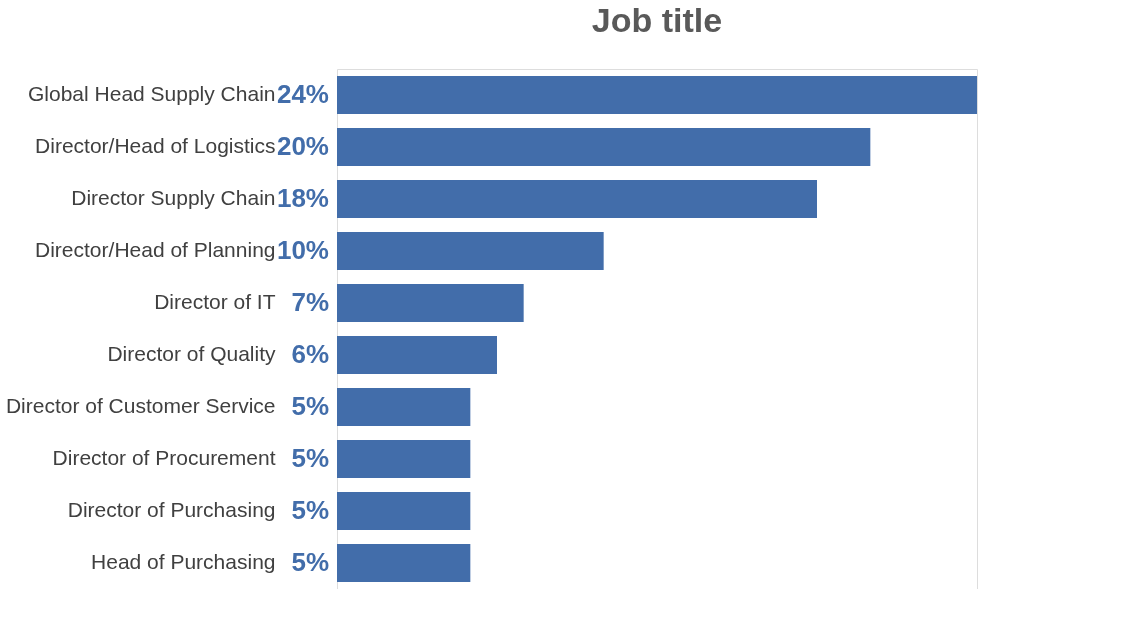 The width and height of the screenshot is (1145, 617). What do you see at coordinates (215, 301) in the screenshot?
I see `y-tick-label: Director of IT` at bounding box center [215, 301].